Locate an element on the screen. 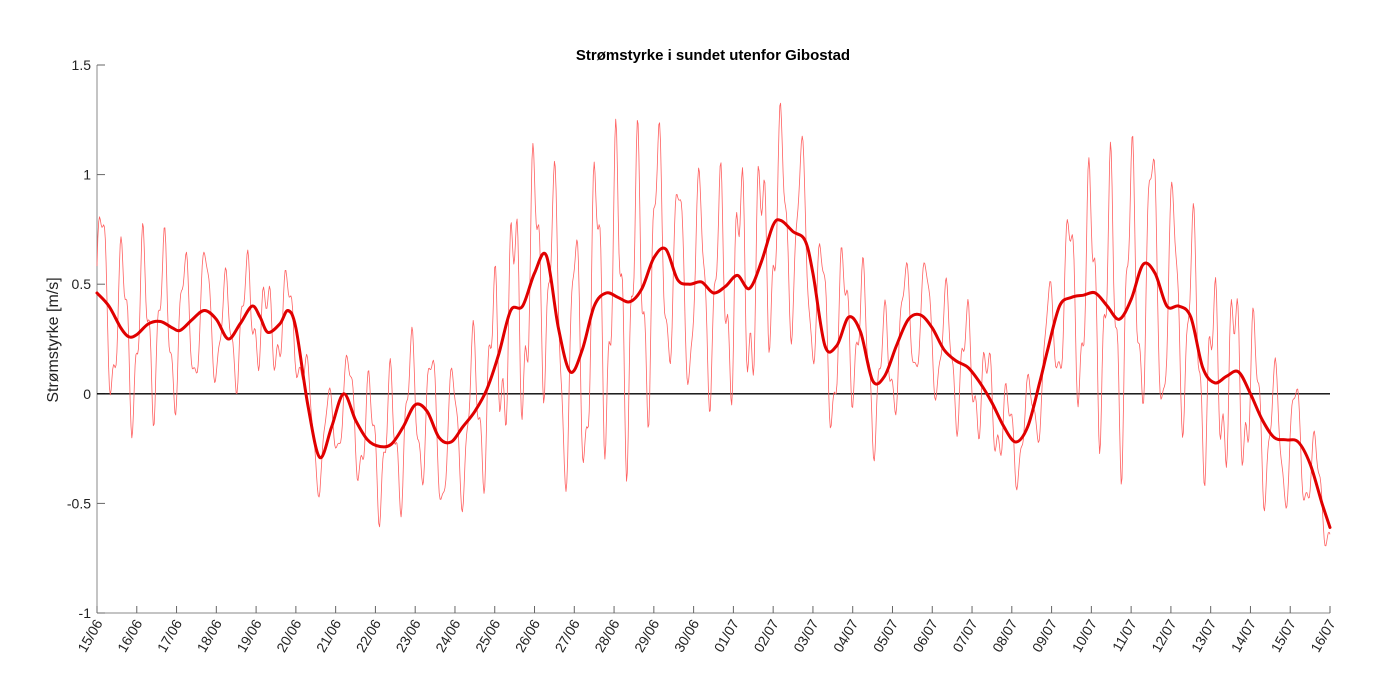  x-tick-label: 18/06 is located at coordinates (209, 635).